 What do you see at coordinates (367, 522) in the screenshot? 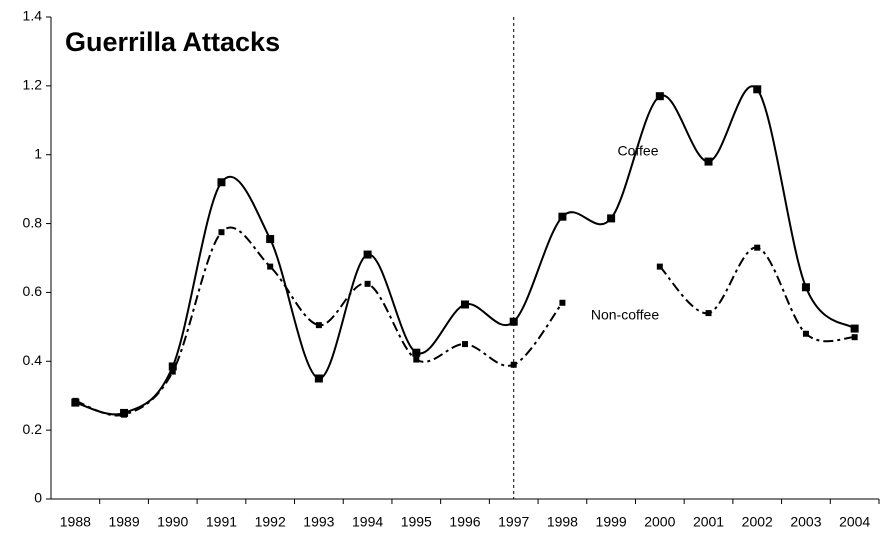
I see `x-tick-label: 1994` at bounding box center [367, 522].